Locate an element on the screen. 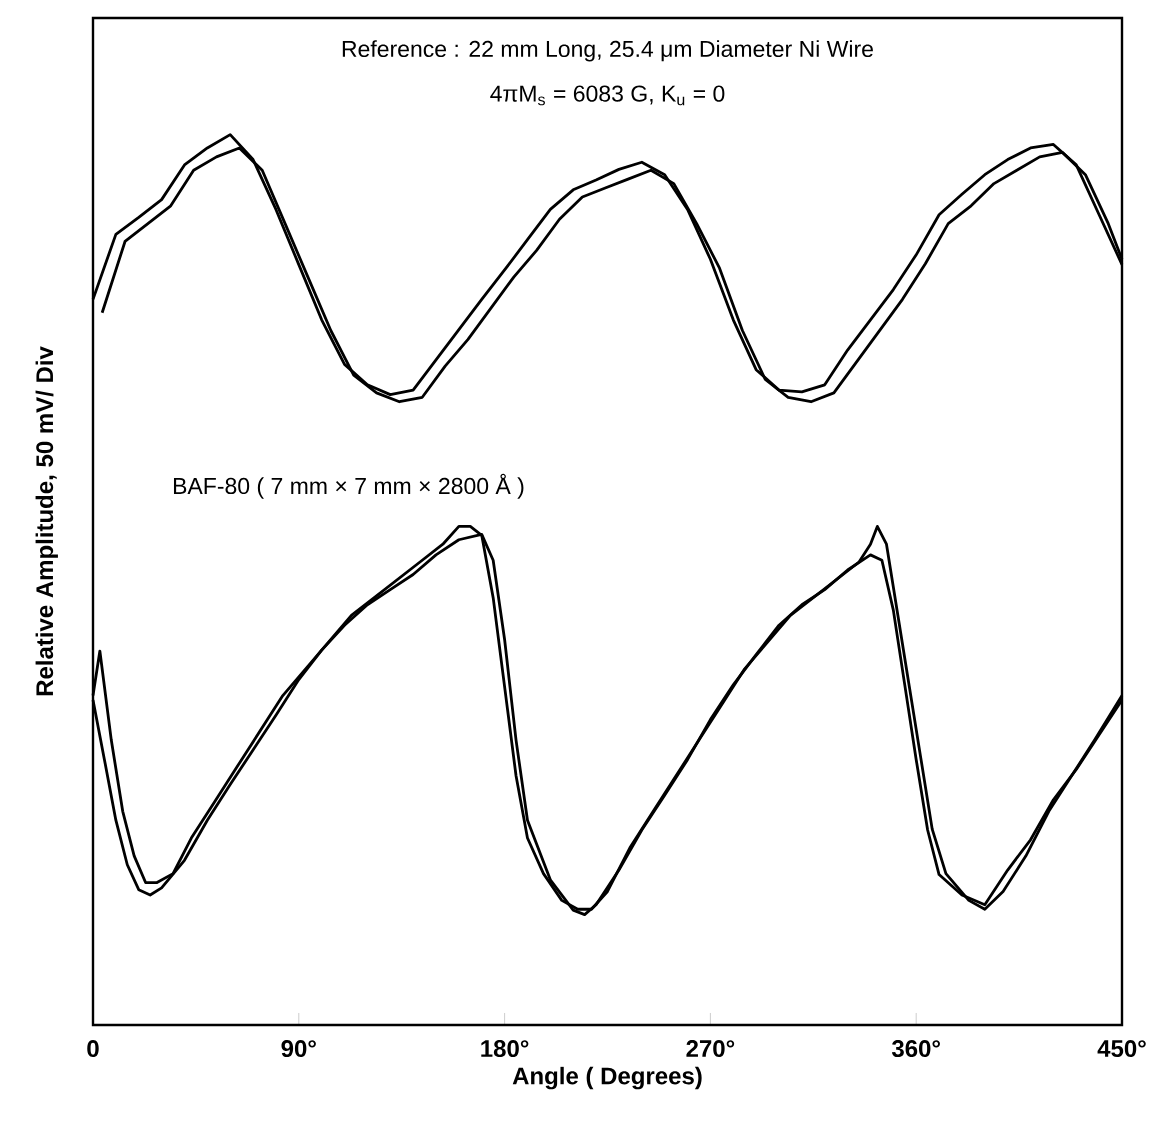 This screenshot has width=1157, height=1126. x-tick-label: 450° is located at coordinates (1121, 1049).